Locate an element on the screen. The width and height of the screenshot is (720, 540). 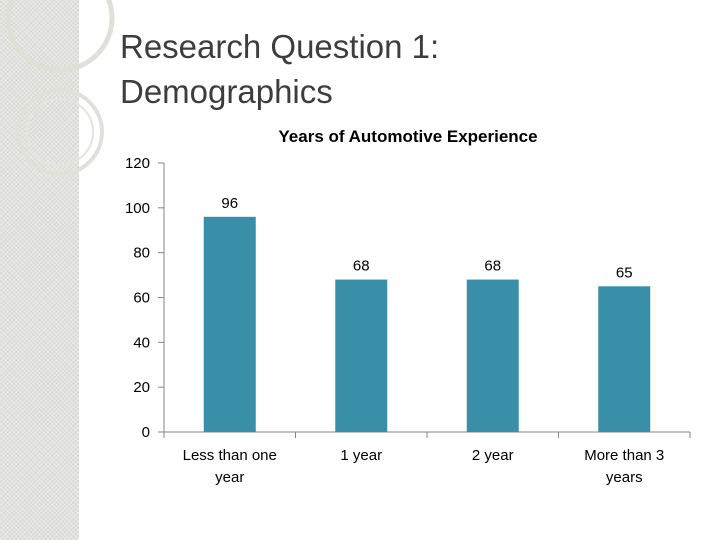
y-tick-label: 20 is located at coordinates (141, 387).